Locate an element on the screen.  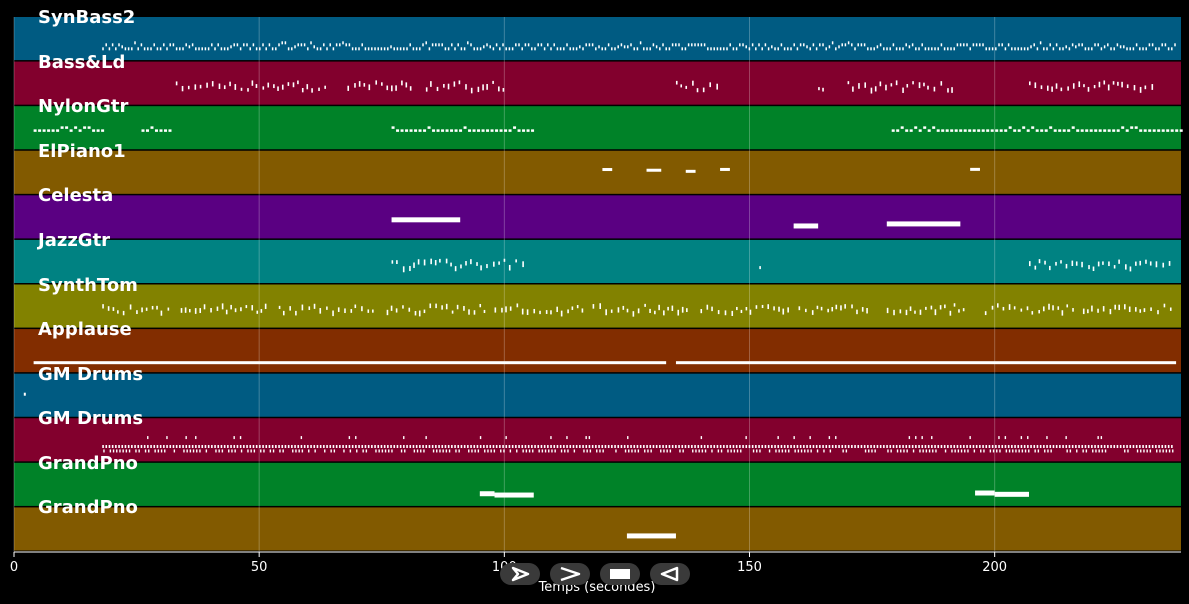
x-tick-label: 0 is located at coordinates (14, 567).